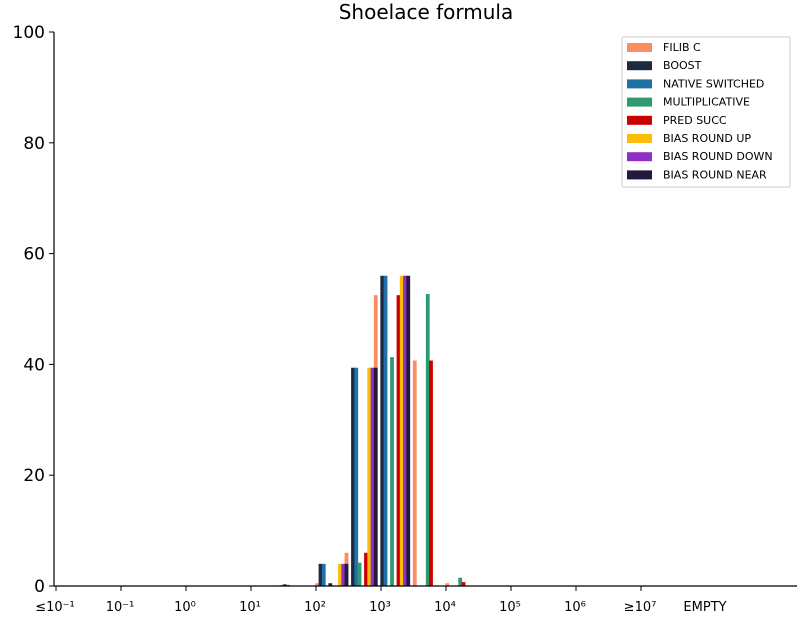  I want to click on x-tick-label: 10⁰, so click(185, 607).